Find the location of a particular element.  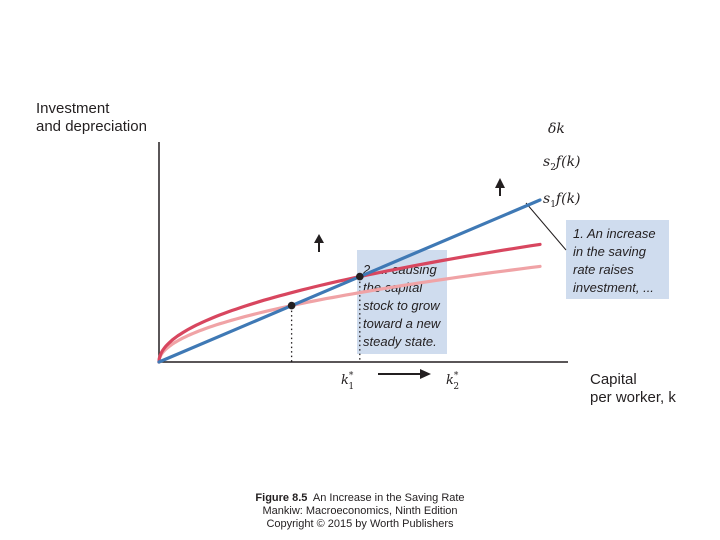

capital-growth-arrow is located at coordinates (404, 374).